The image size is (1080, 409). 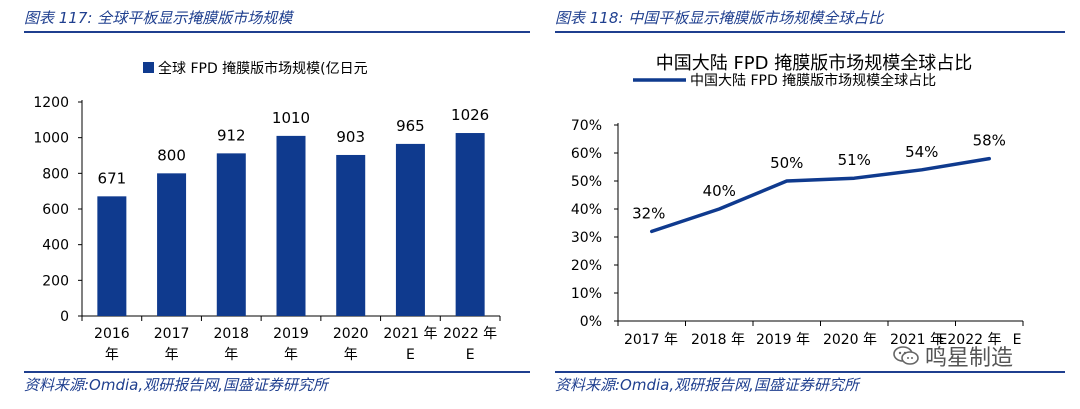 I want to click on left-source-note: 资料来源:Omdia,观研报告网,国盛证券研究所, so click(x=176, y=385).